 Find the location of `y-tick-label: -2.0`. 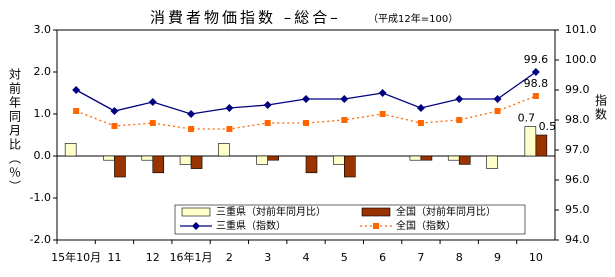

y-tick-label: -2.0 is located at coordinates (40, 239).